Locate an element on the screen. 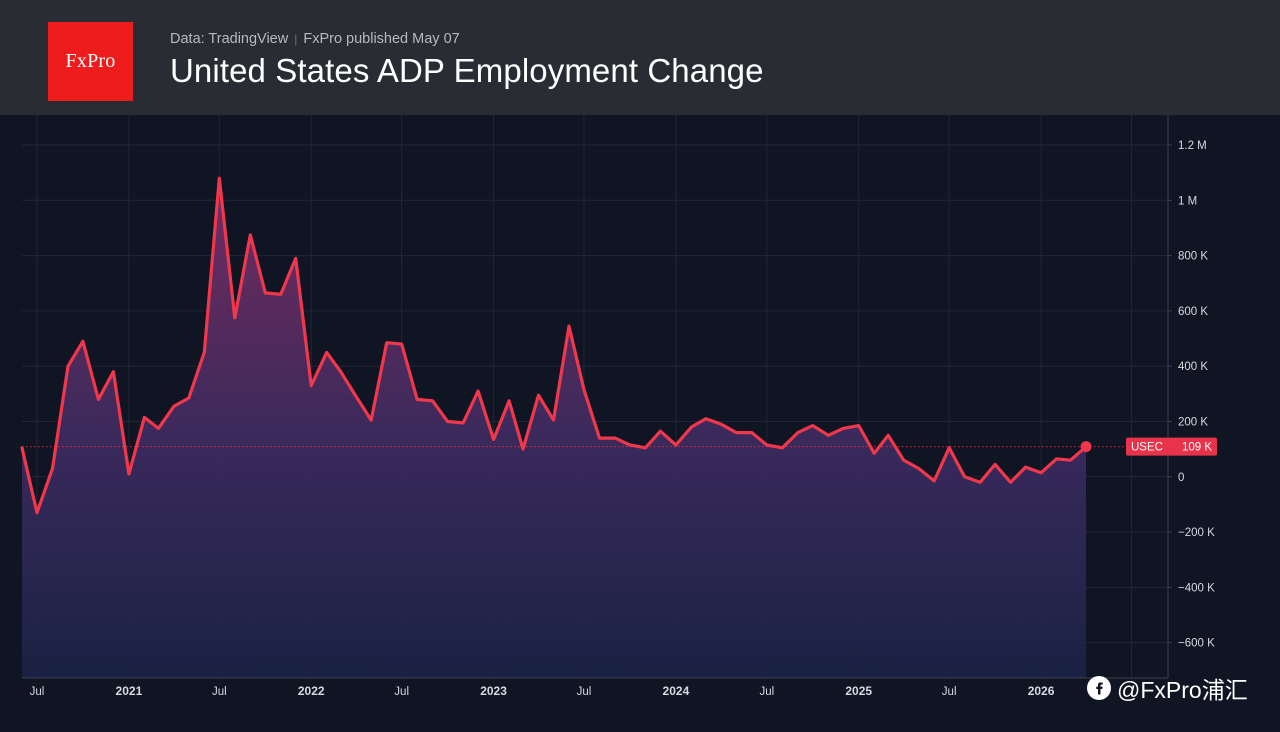 This screenshot has width=1280, height=732. weibo-watermark: @FxPro浦汇 is located at coordinates (1167, 688).